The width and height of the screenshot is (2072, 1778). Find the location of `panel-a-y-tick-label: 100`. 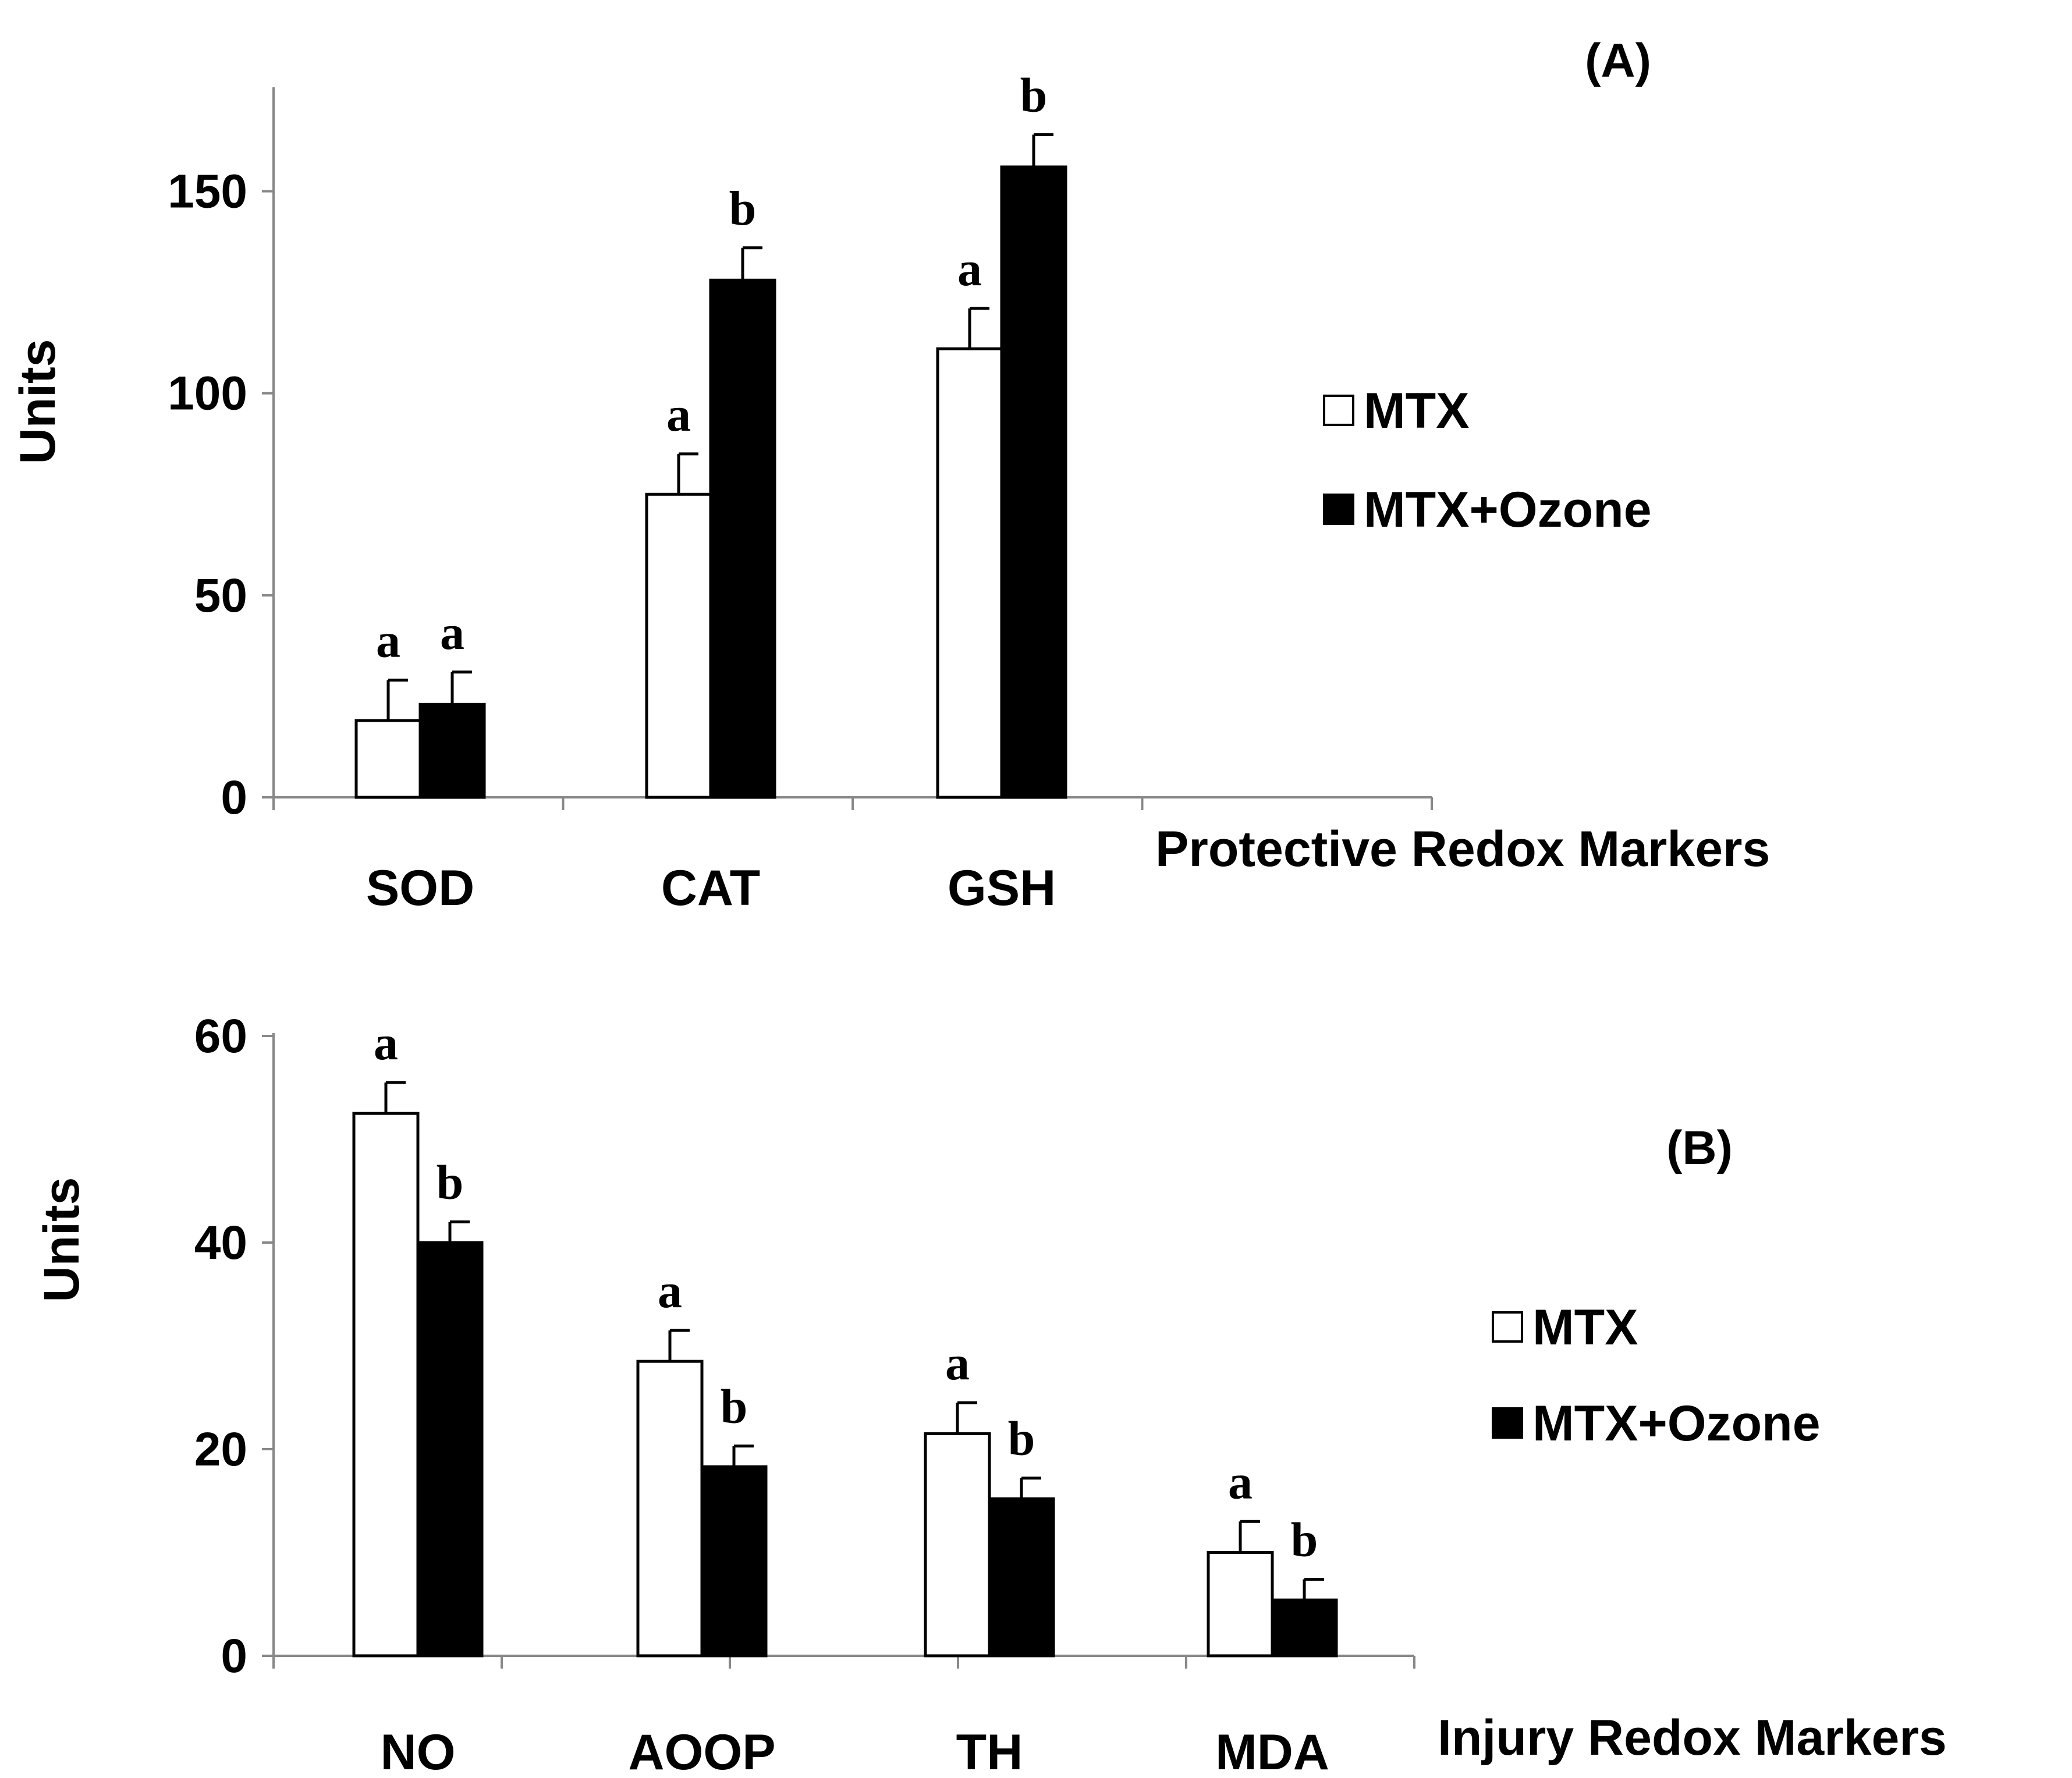

panel-a-y-tick-label: 100 is located at coordinates (207, 393).